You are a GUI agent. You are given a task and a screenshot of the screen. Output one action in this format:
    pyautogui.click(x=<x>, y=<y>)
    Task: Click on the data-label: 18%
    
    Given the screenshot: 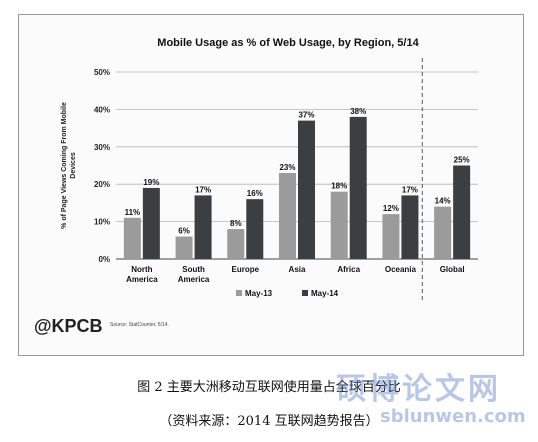 What is the action you would take?
    pyautogui.click(x=339, y=186)
    